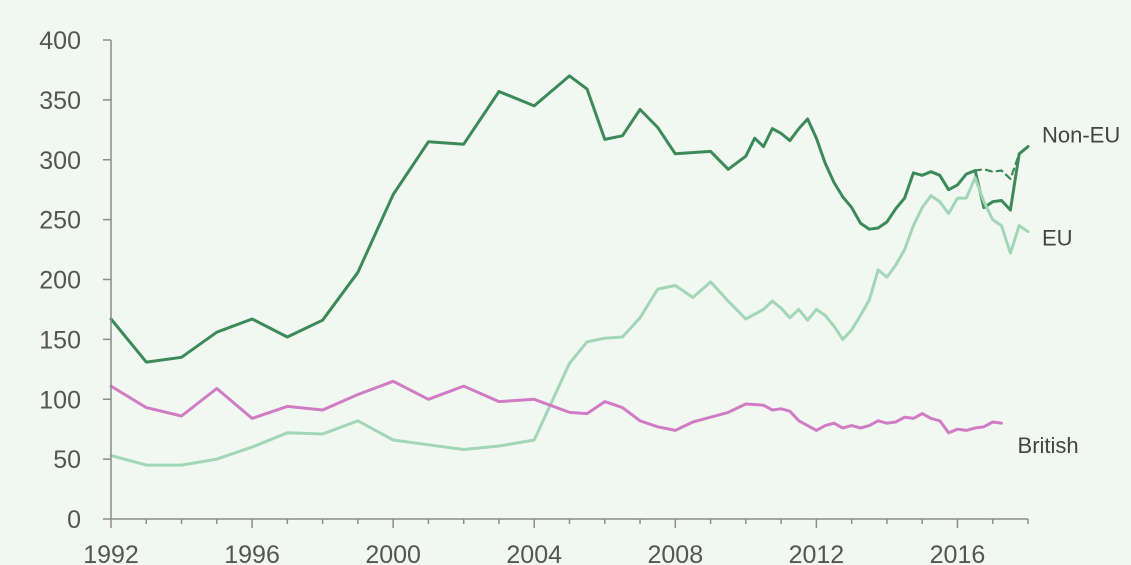 This screenshot has height=565, width=1131. Describe the element at coordinates (1069, 291) in the screenshot. I see `series-labels: Non-EU EU British` at that location.